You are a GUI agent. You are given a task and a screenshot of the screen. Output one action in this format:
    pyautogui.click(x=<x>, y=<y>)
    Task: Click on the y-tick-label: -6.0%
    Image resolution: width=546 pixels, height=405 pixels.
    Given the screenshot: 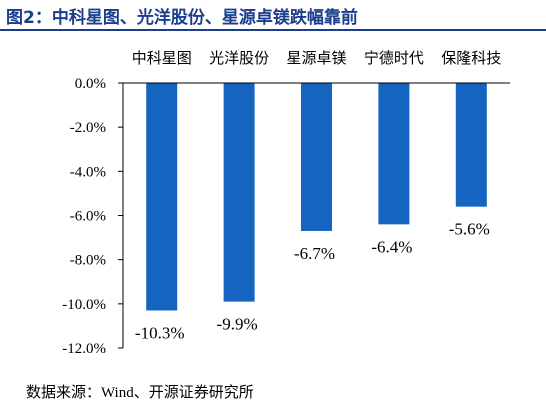 What is the action you would take?
    pyautogui.click(x=88, y=217)
    